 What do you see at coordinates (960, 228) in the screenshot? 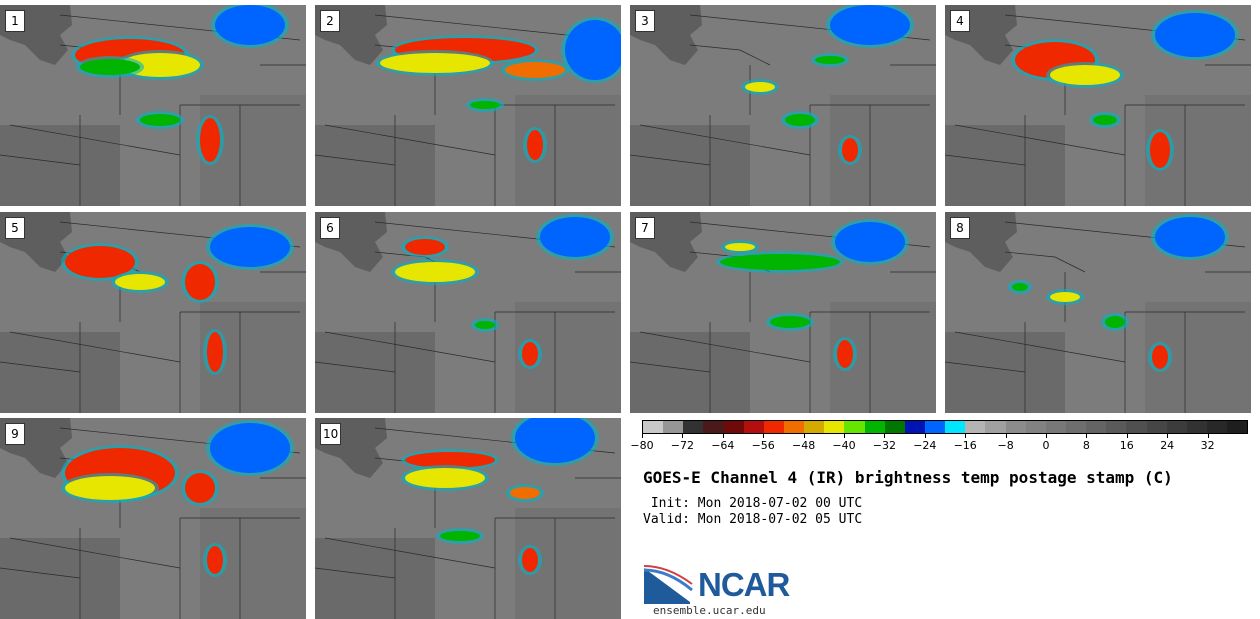
I see `panel-number-label: 8` at bounding box center [960, 228].